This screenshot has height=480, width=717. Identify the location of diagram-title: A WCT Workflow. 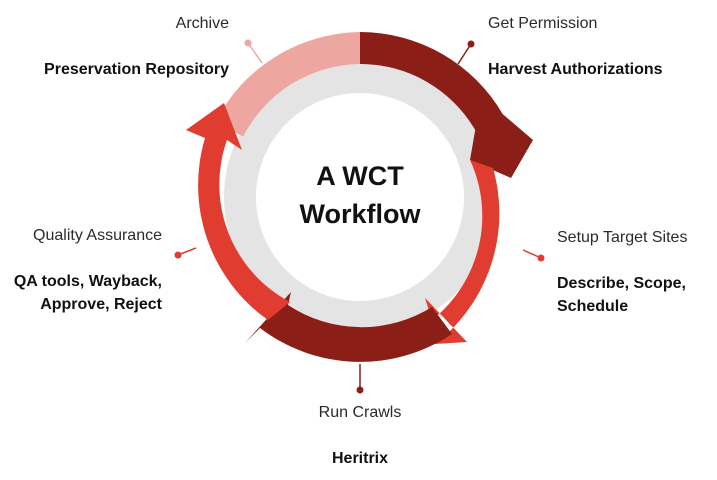
(360, 196).